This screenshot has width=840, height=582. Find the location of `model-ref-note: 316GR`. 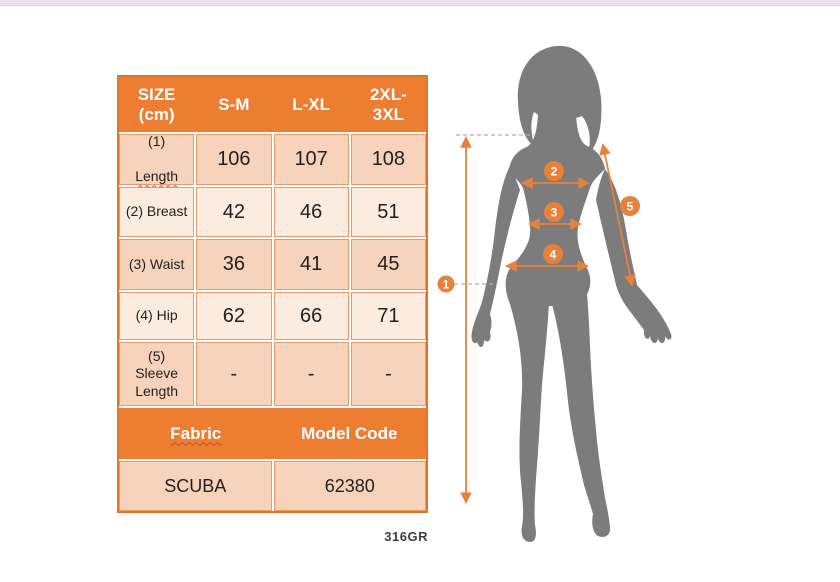

model-ref-note: 316GR is located at coordinates (406, 536).